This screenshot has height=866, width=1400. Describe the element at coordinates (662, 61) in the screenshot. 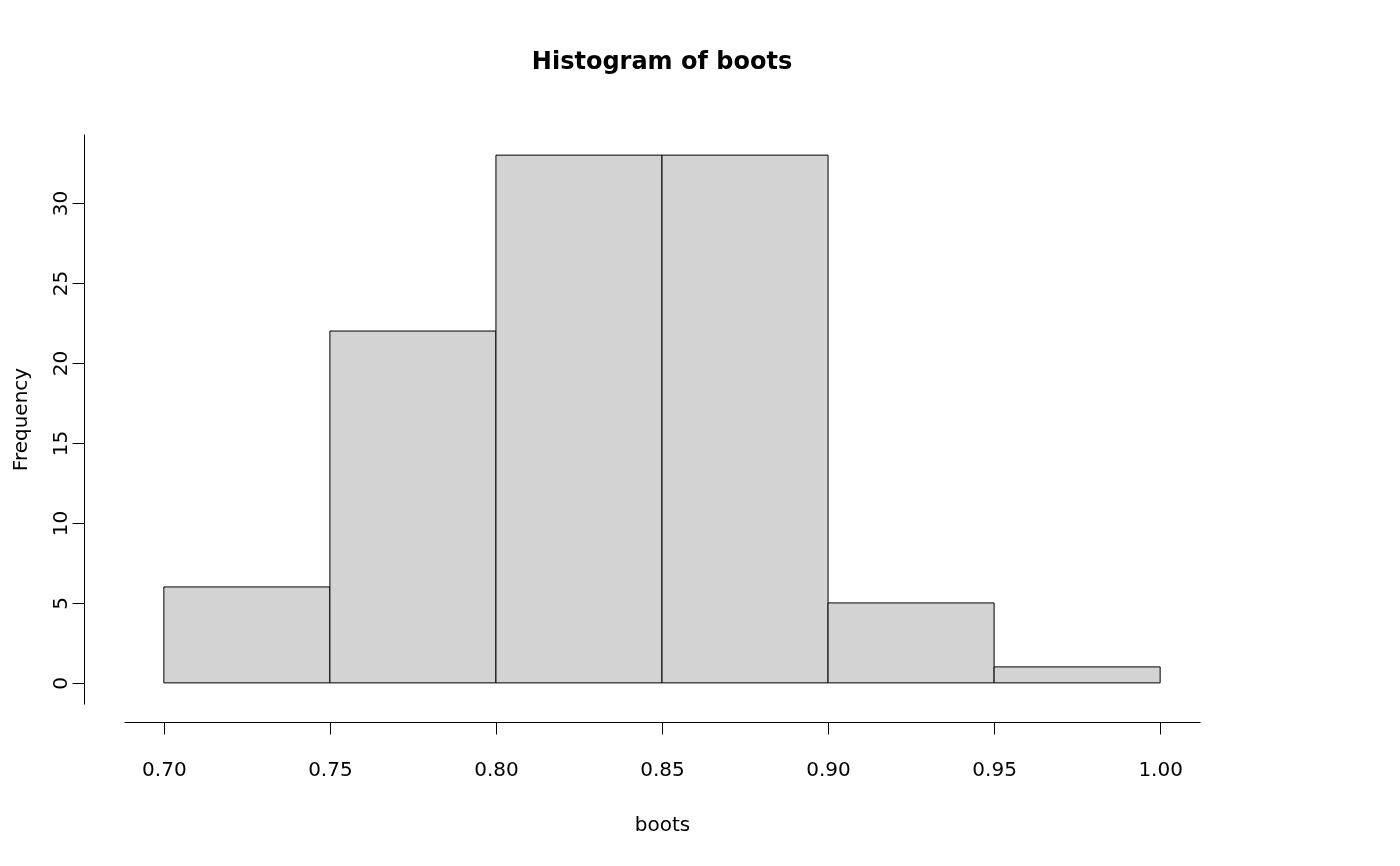

I see `chart-title: Histogram of boots` at that location.